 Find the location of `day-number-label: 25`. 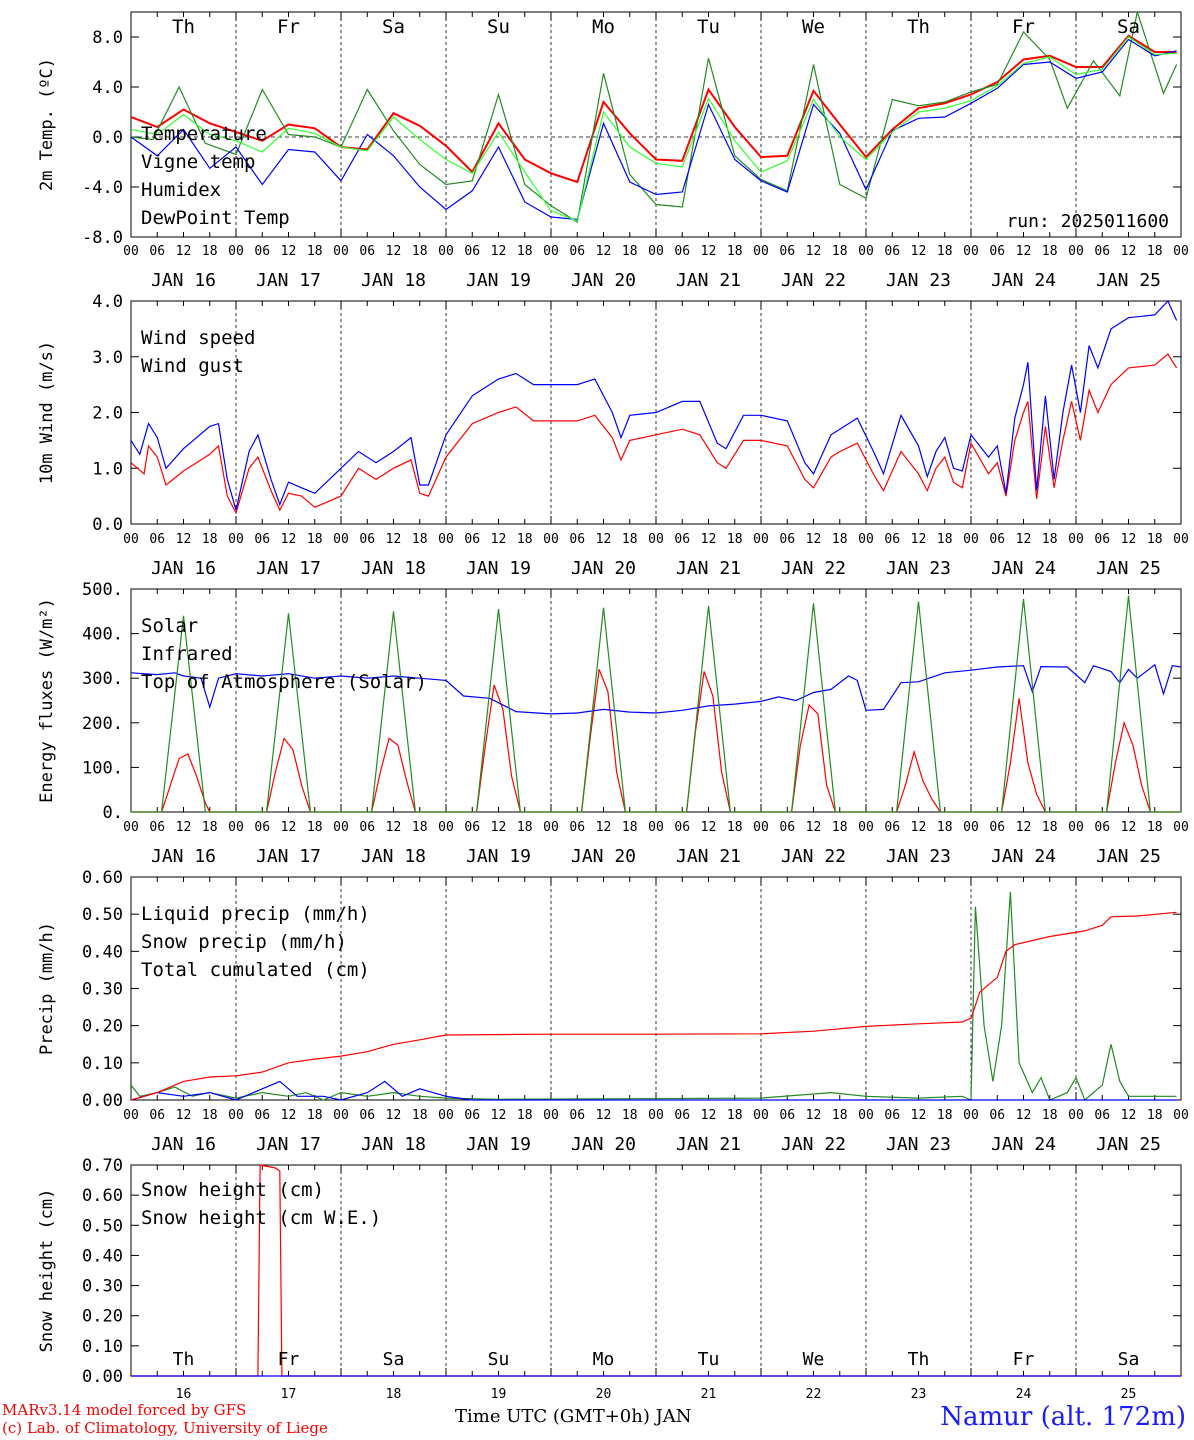

day-number-label: 25 is located at coordinates (1129, 1394).